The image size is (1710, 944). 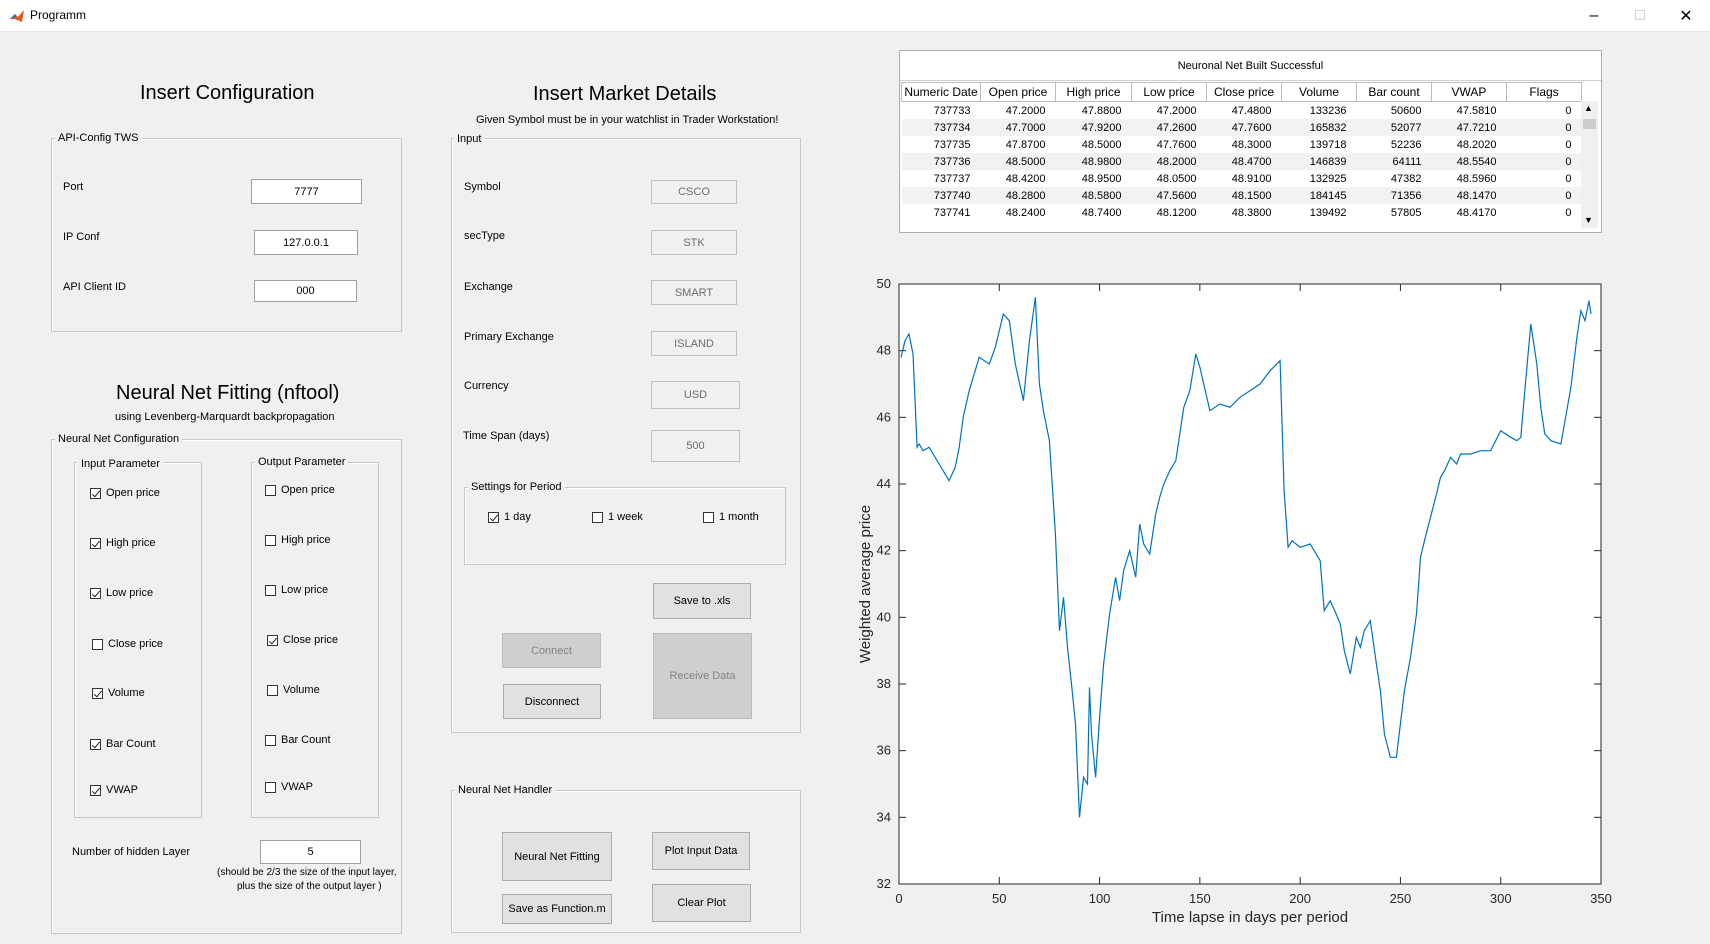 What do you see at coordinates (1018, 92) in the screenshot?
I see `column-header: Open price` at bounding box center [1018, 92].